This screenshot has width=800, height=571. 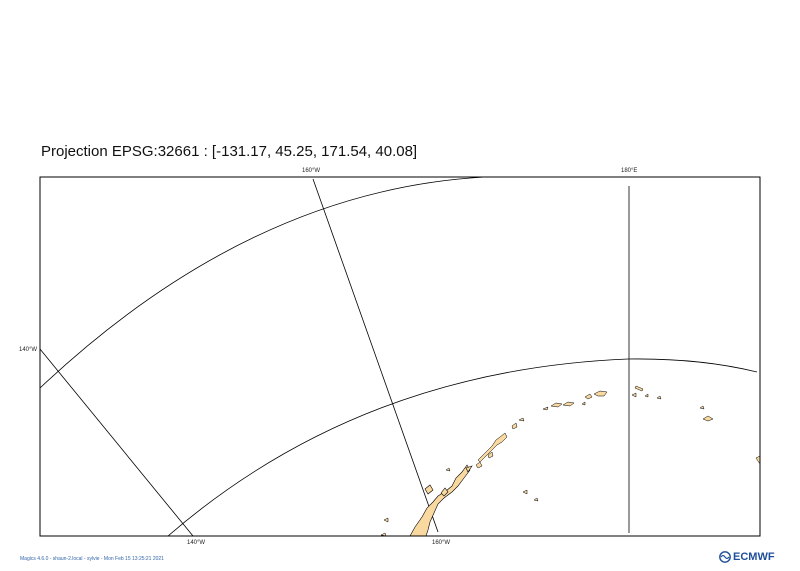 I want to click on ecmwf-logo-icon, so click(x=725, y=557).